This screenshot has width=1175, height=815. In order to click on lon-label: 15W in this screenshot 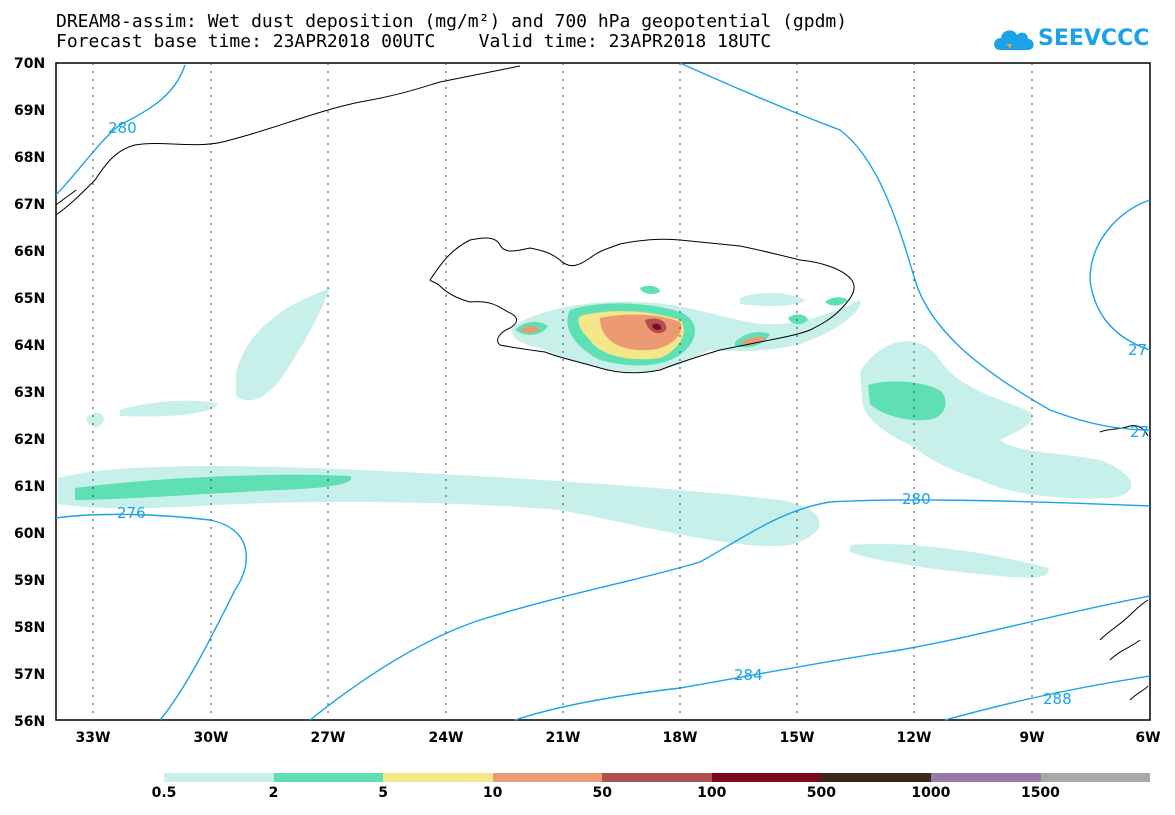, I will do `click(797, 738)`.